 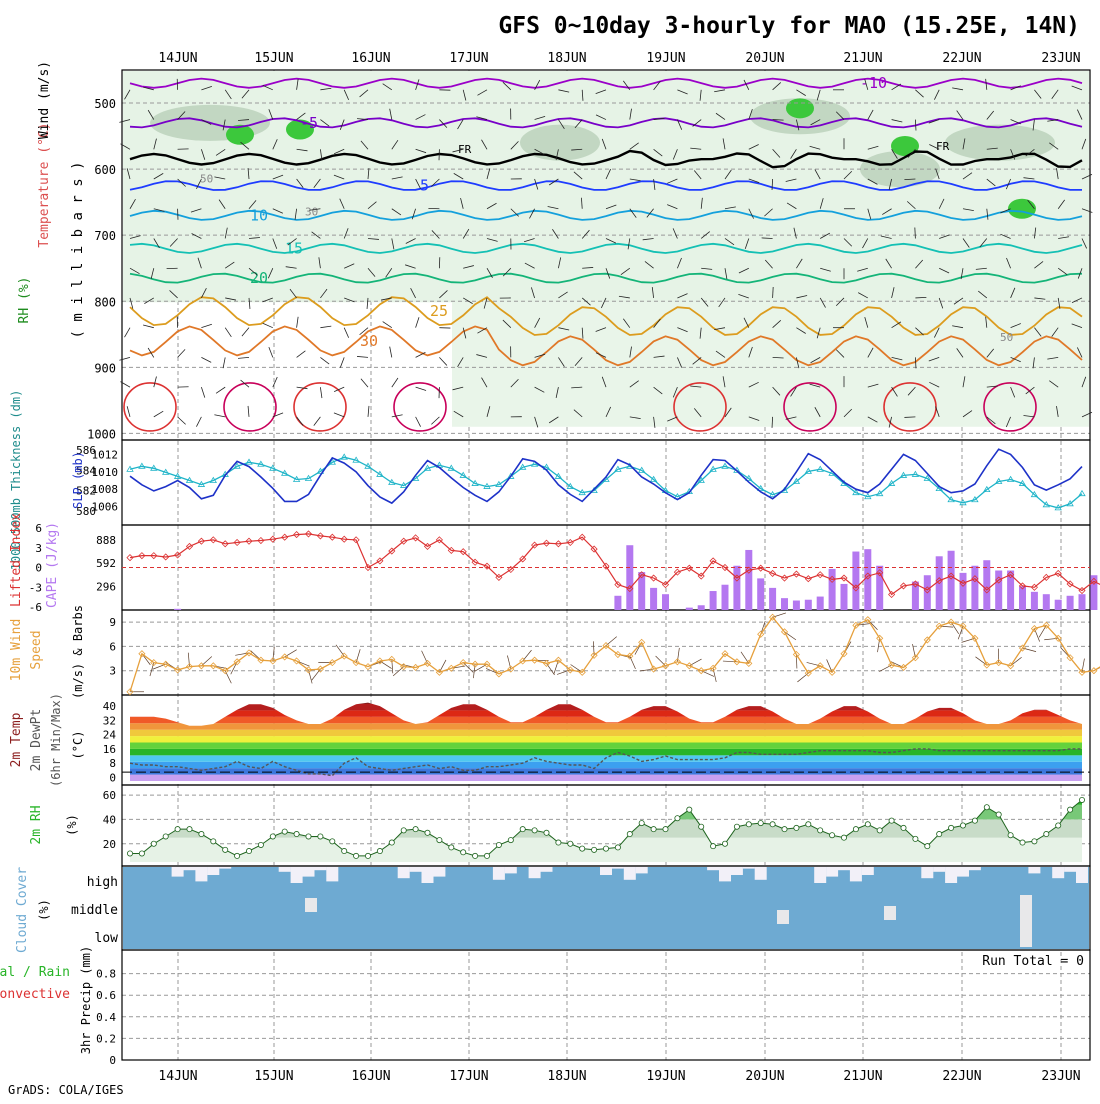 What do you see at coordinates (105, 368) in the screenshot?
I see `pressure-tick-label: 900` at bounding box center [105, 368].